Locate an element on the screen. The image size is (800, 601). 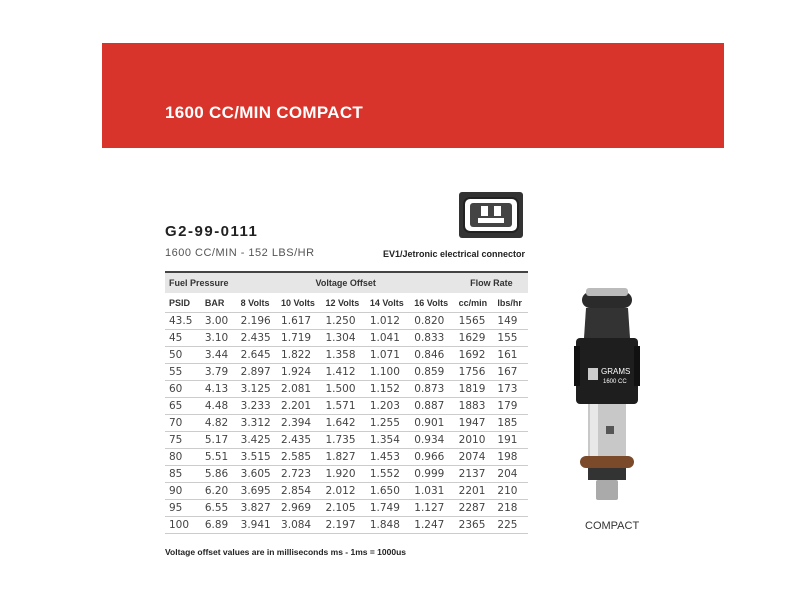
table-cell: 2.897 is located at coordinates (257, 372).